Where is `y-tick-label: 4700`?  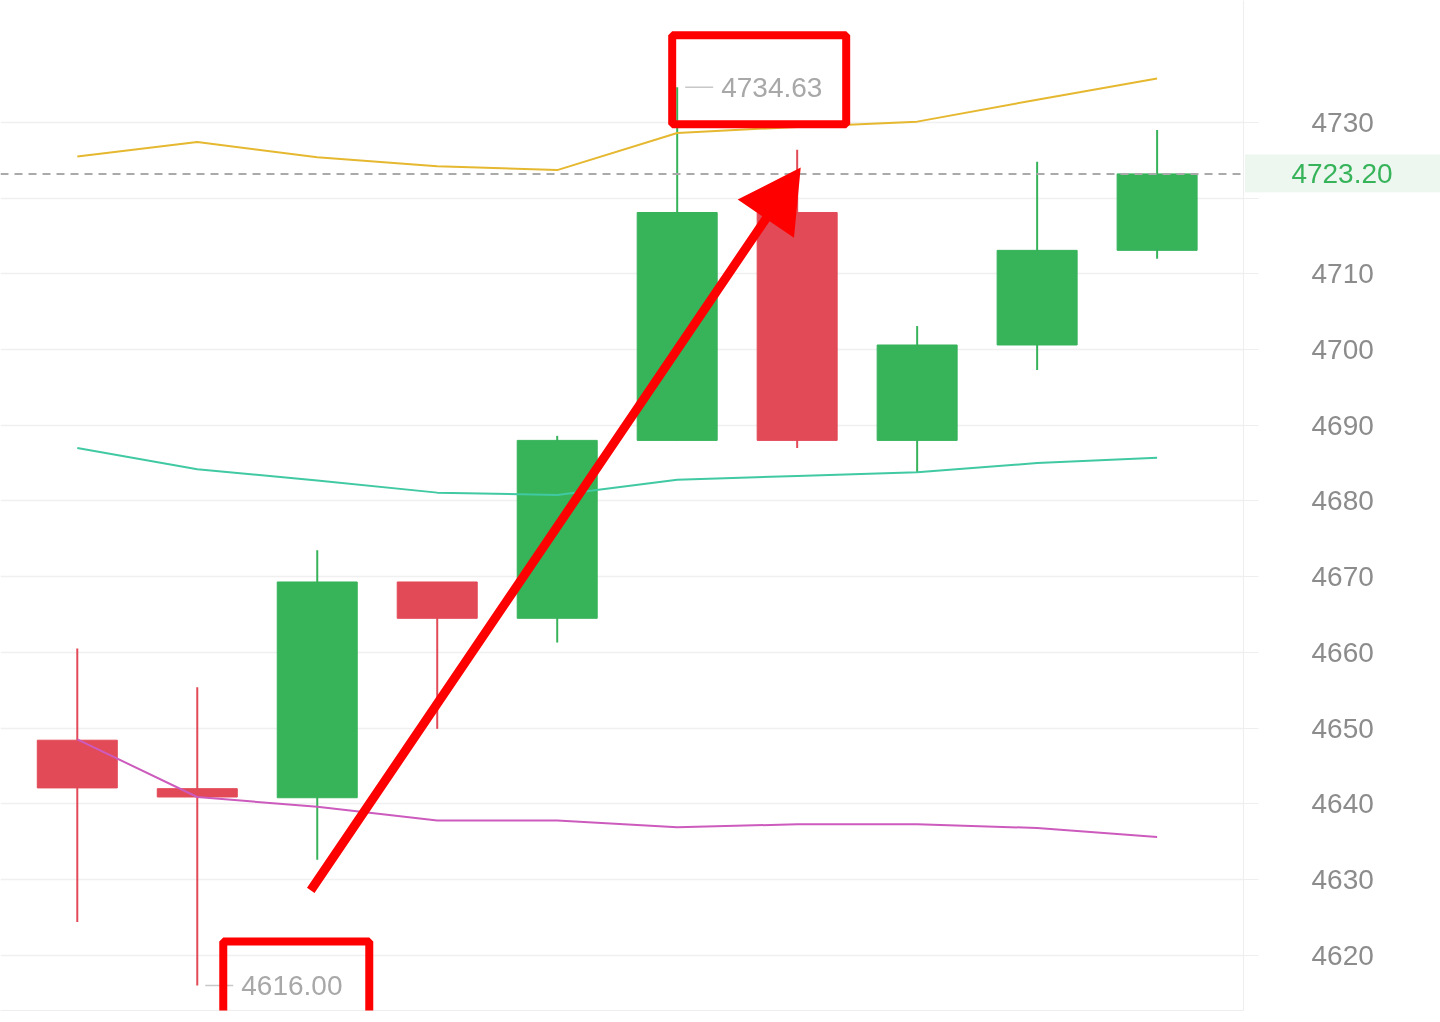 y-tick-label: 4700 is located at coordinates (1342, 350).